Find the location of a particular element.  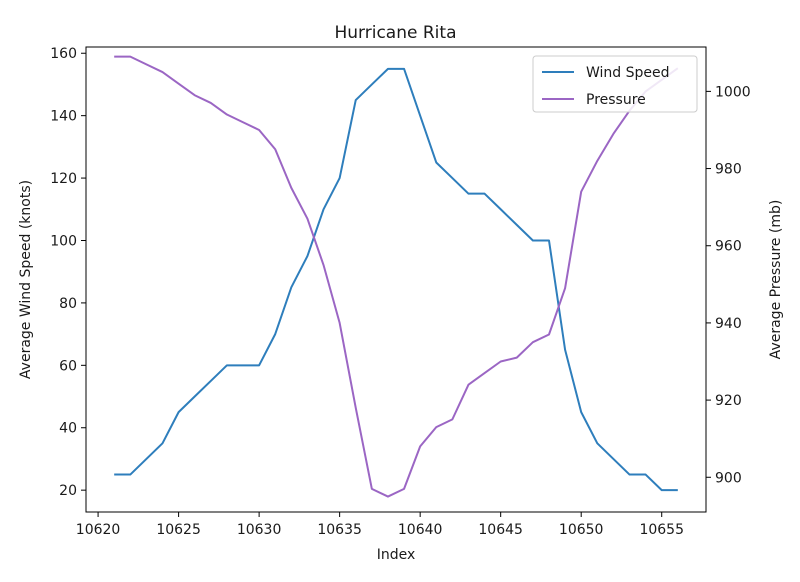

y-tick-label: 140 is located at coordinates (63, 117).